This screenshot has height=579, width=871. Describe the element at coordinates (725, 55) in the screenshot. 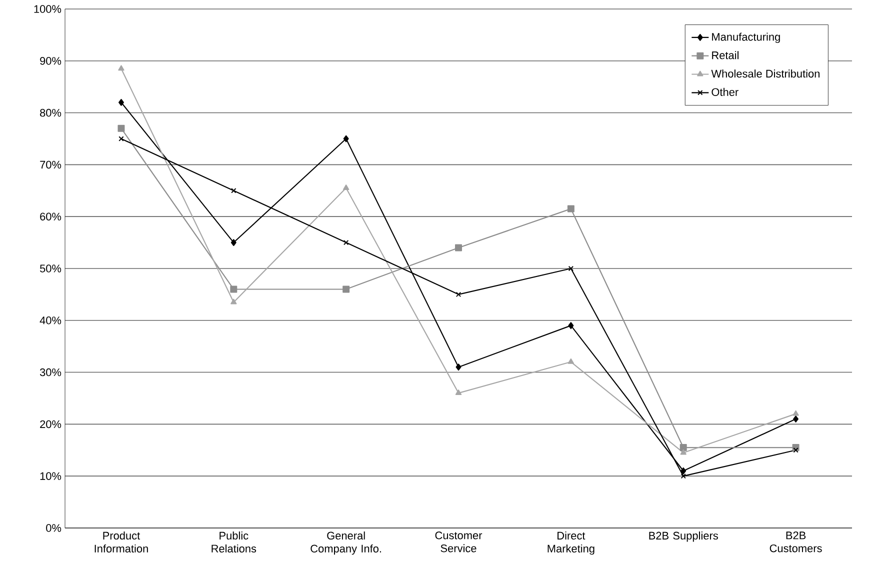

I see `legend-label: Retail` at that location.